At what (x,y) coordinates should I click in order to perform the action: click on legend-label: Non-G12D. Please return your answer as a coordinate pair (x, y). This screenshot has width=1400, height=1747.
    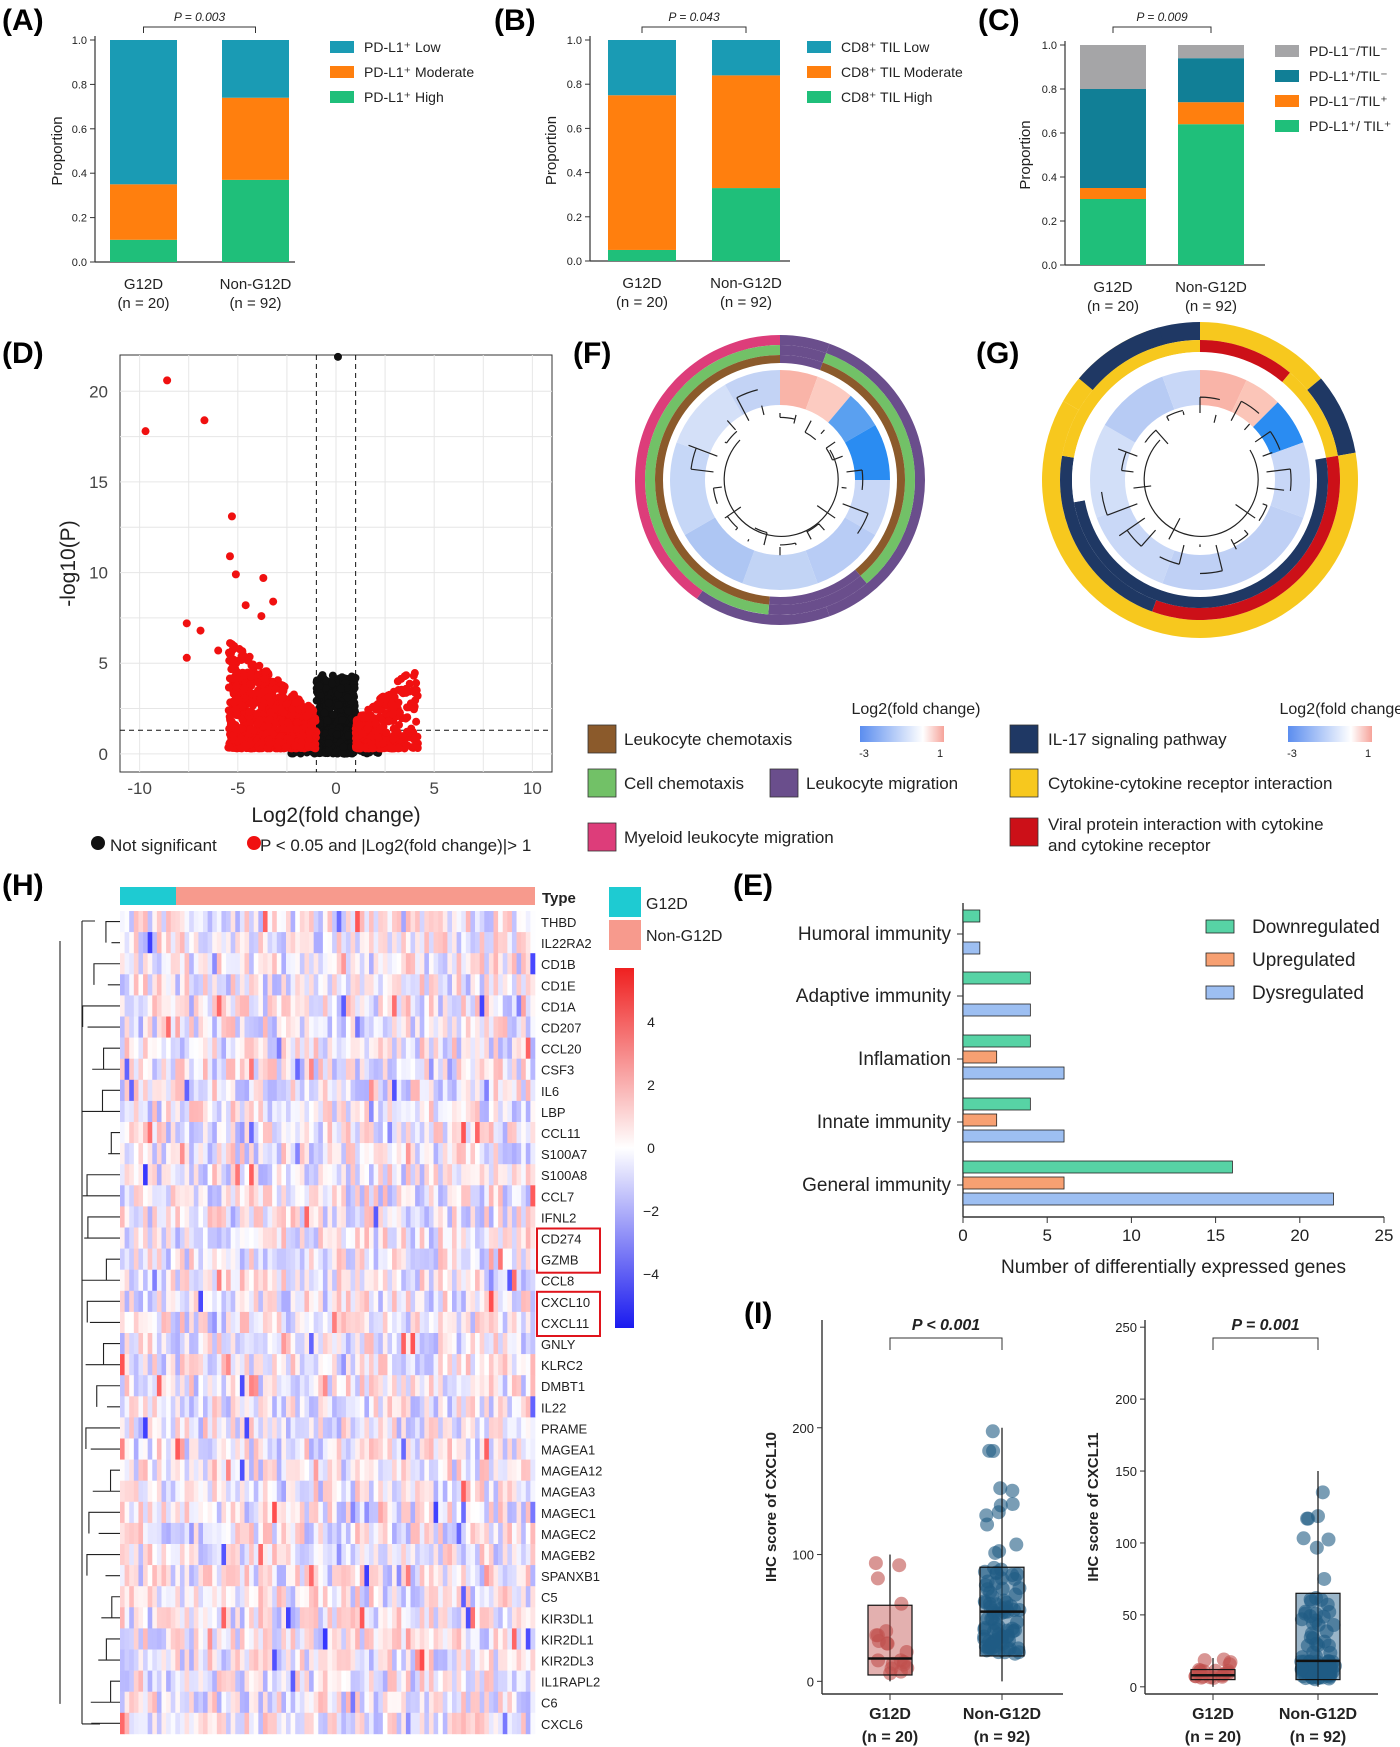
    Looking at the image, I should click on (684, 936).